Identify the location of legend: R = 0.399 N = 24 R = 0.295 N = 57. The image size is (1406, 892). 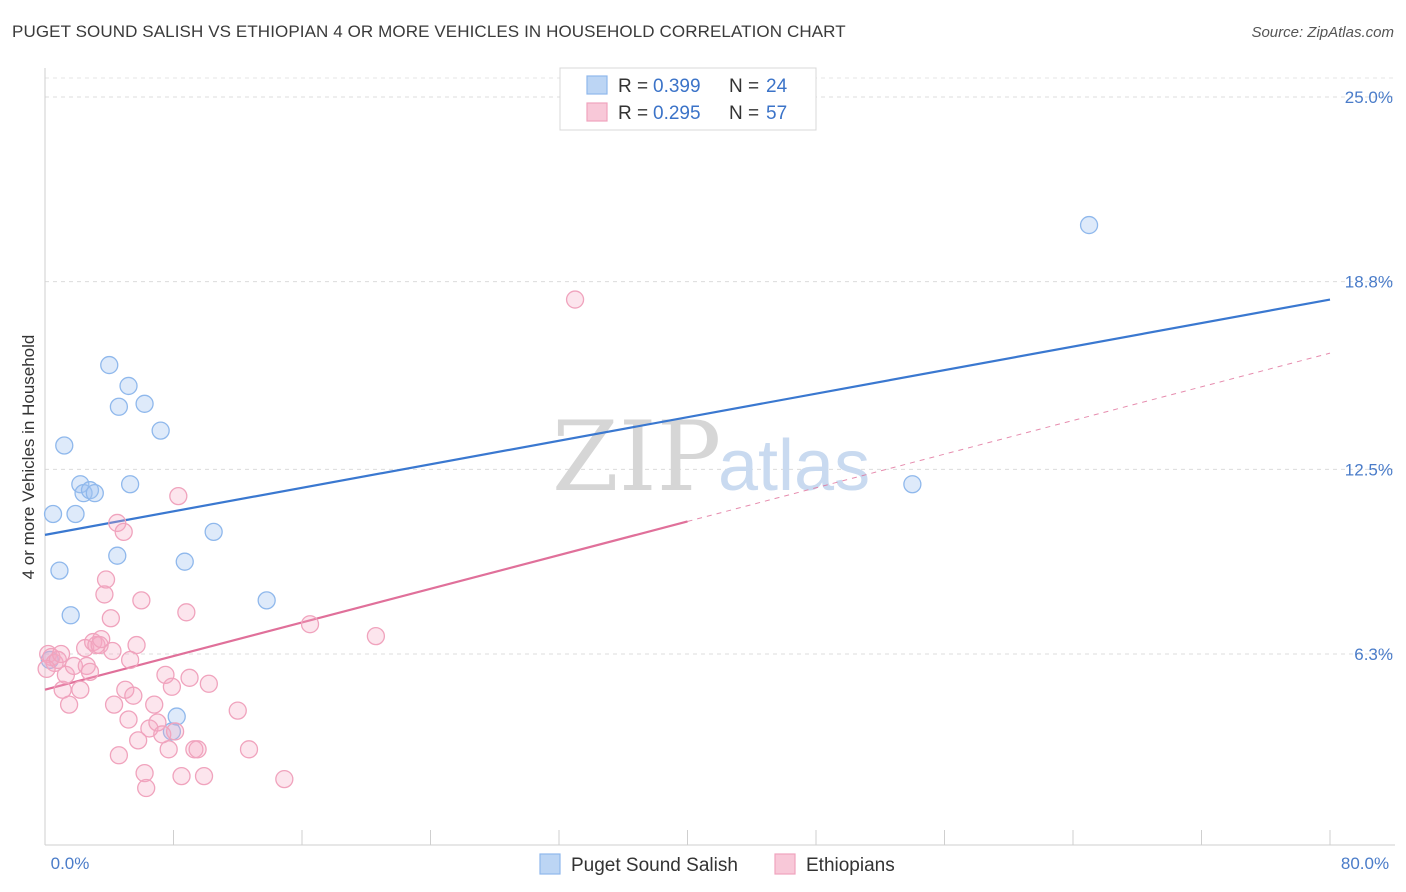
(688, 99).